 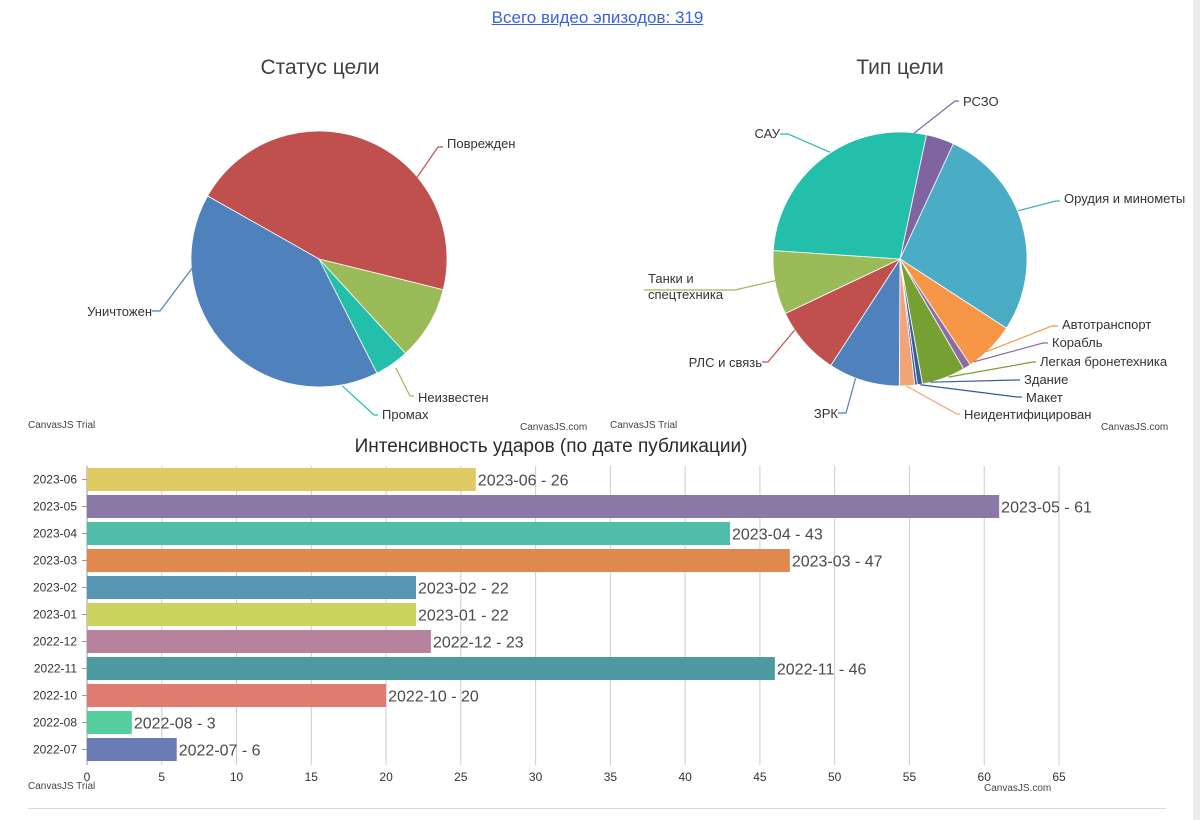 I want to click on pie-title: Статус цели, so click(x=320, y=67).